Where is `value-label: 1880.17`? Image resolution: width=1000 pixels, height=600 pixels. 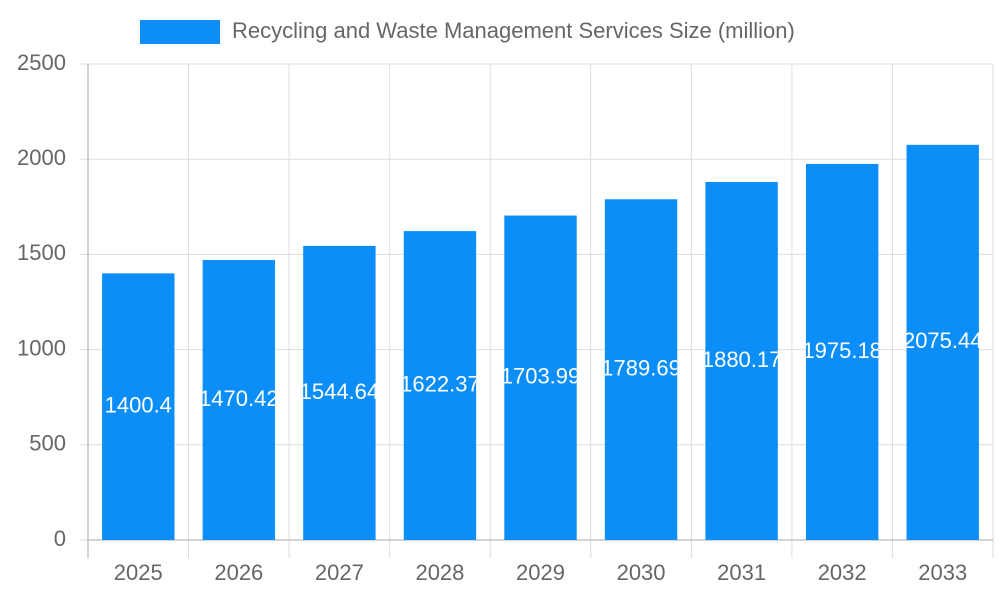
value-label: 1880.17 is located at coordinates (742, 359).